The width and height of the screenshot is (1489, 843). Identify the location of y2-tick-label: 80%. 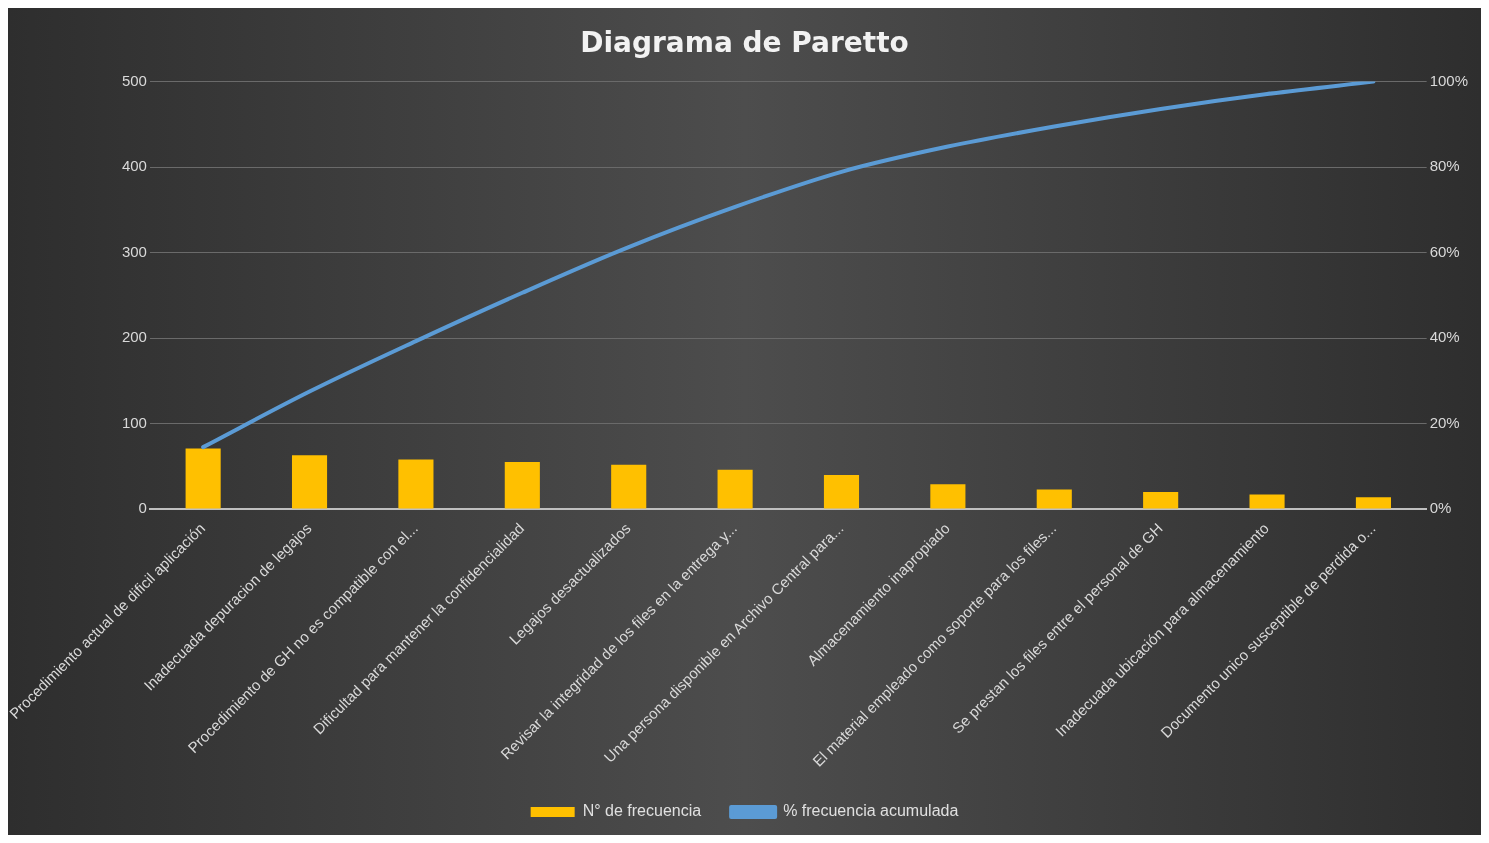
(1444, 166).